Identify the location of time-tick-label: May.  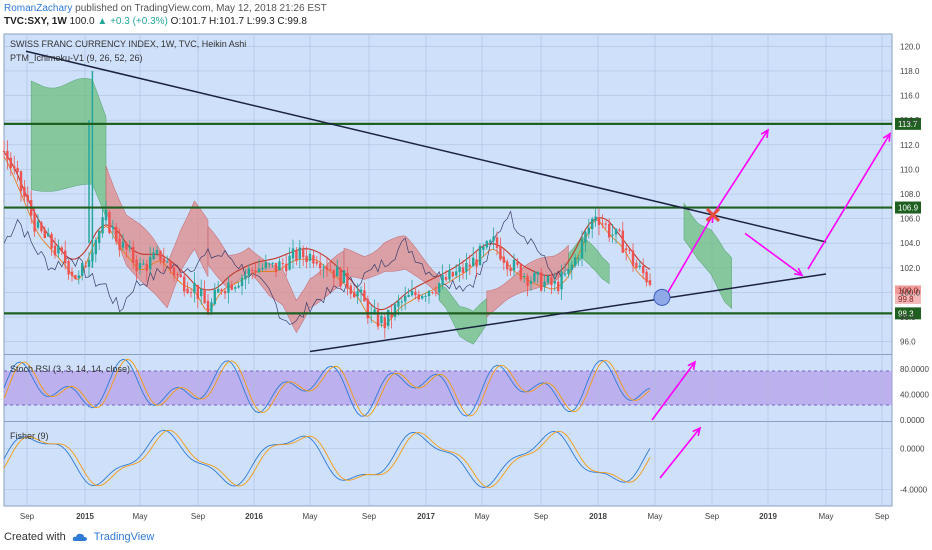
(309, 516).